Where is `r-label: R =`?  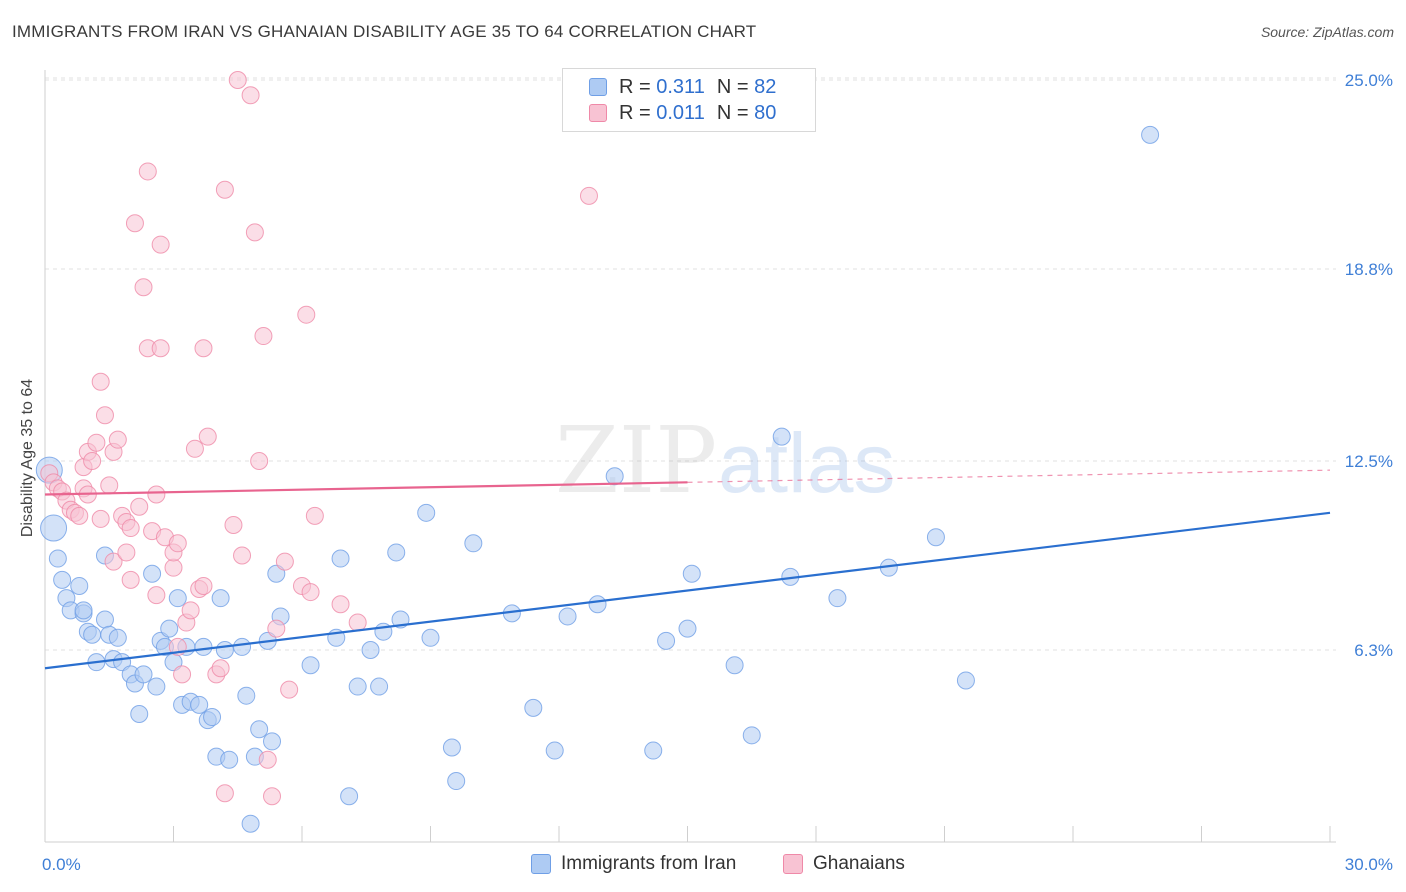
r-label: R = is located at coordinates (635, 86).